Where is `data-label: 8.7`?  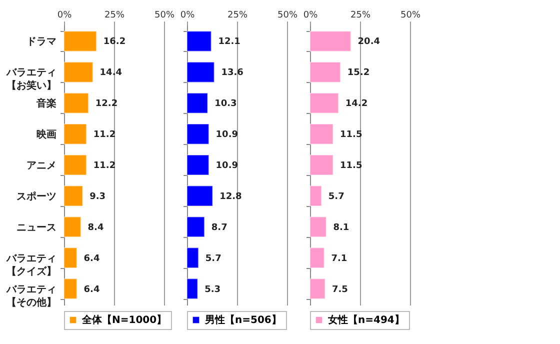
data-label: 8.7 is located at coordinates (219, 227).